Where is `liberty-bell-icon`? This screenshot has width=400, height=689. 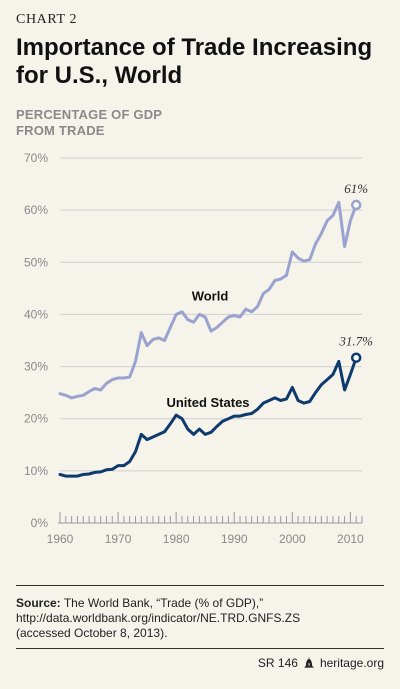 liberty-bell-icon is located at coordinates (308, 662).